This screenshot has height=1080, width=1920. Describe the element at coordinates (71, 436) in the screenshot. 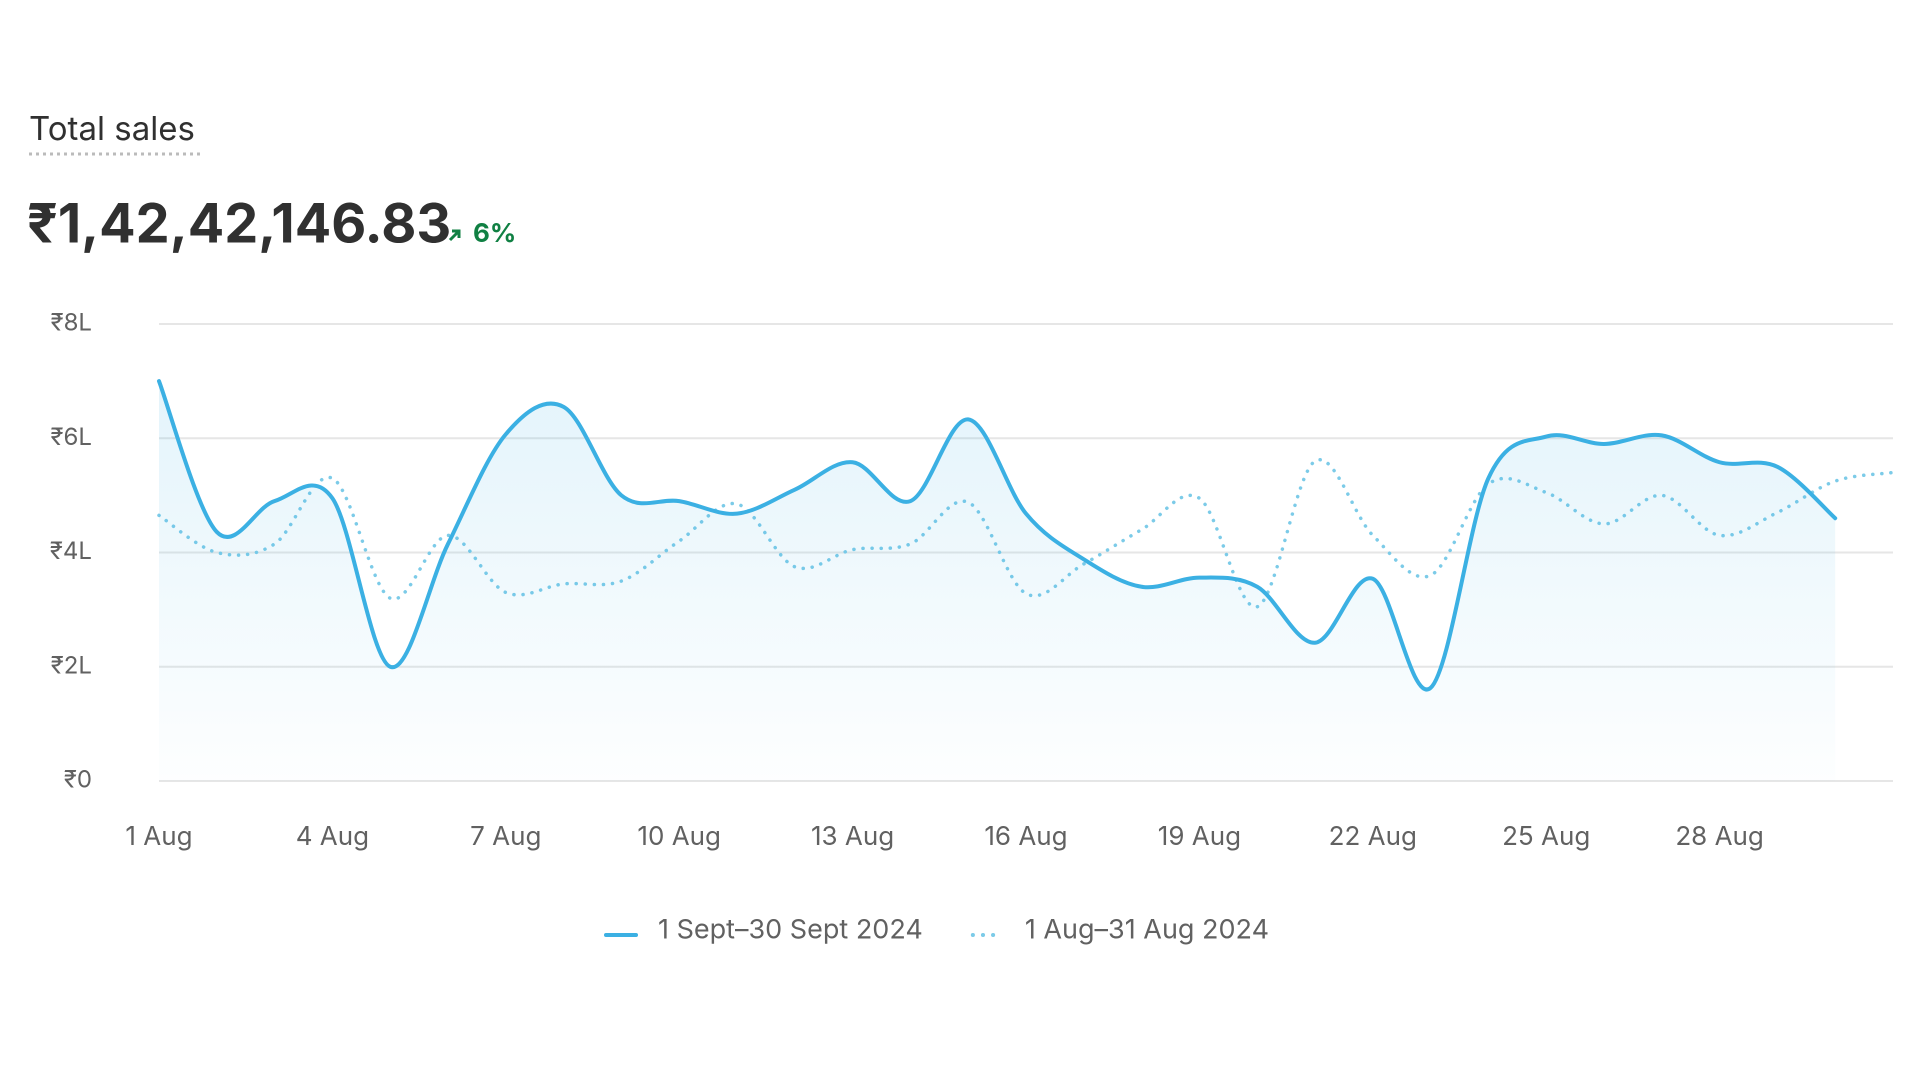

I see `y-tick-label: ₹6L` at that location.